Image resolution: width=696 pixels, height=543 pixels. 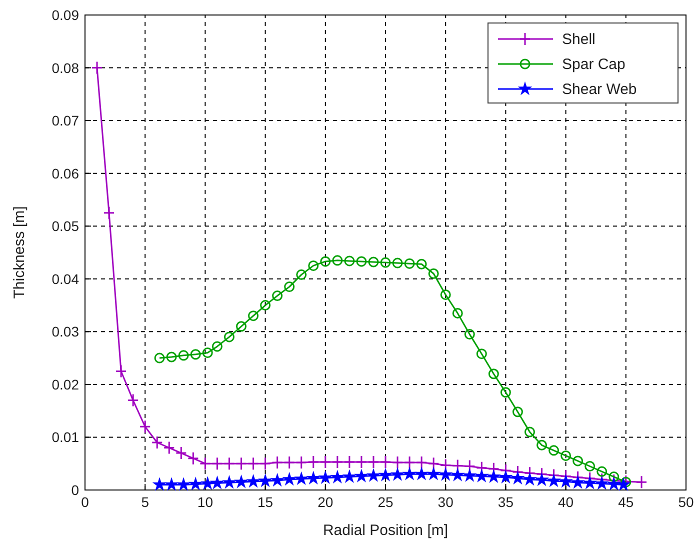 I want to click on legend-label: Spar Cap, so click(x=594, y=64).